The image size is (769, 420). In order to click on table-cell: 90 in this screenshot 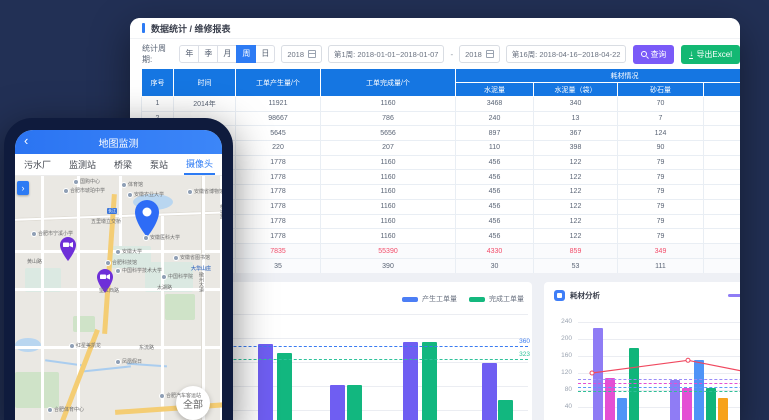, I will do `click(660, 148)`.